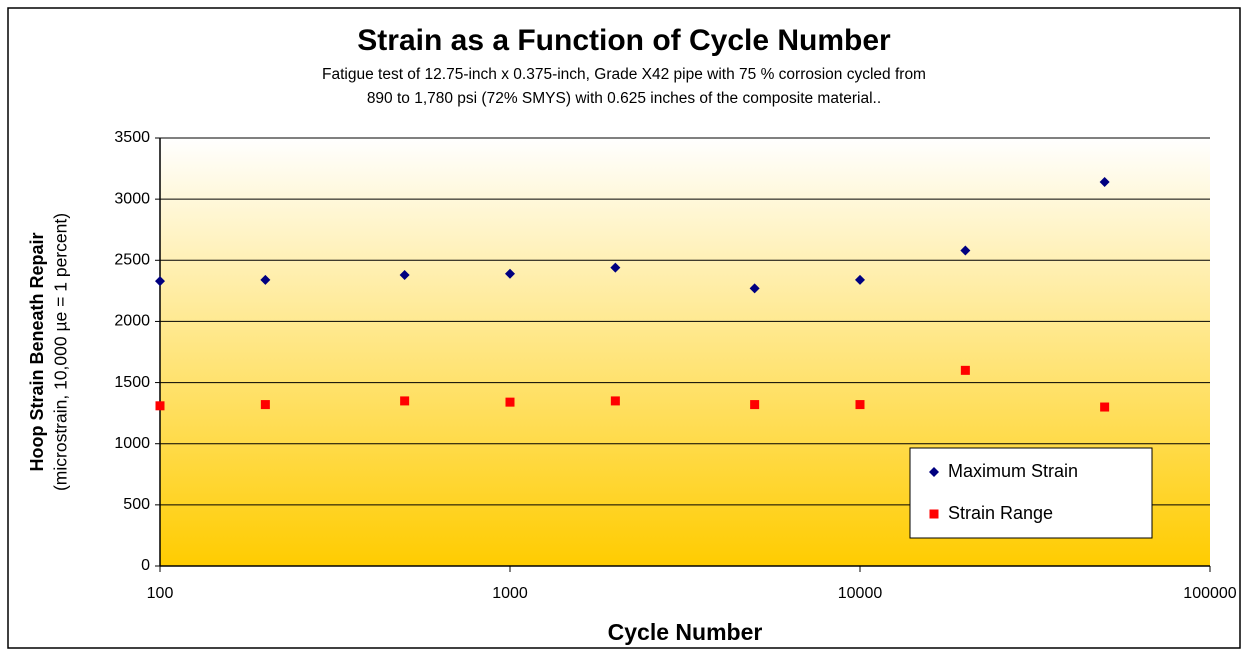 This screenshot has width=1248, height=652. What do you see at coordinates (1209, 593) in the screenshot?
I see `x-tick-label: 100000` at bounding box center [1209, 593].